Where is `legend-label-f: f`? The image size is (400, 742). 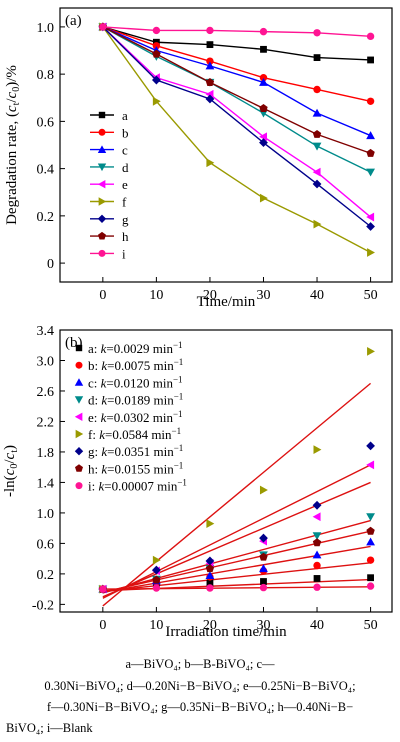 legend-label-f: f is located at coordinates (124, 202).